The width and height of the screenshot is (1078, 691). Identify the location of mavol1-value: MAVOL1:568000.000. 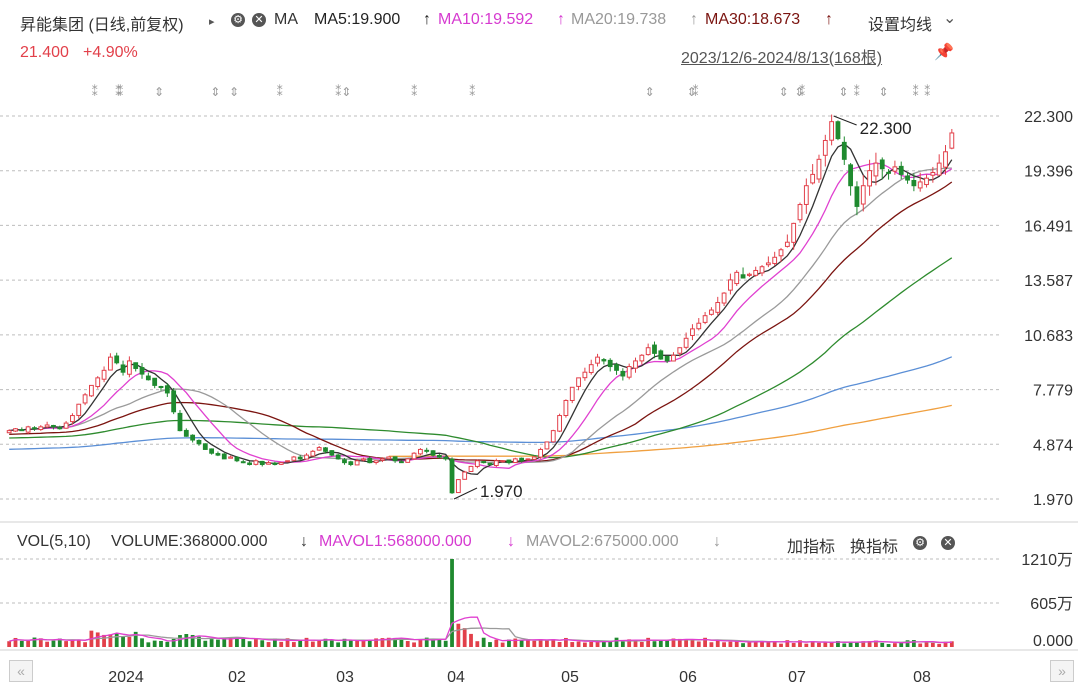
(395, 541).